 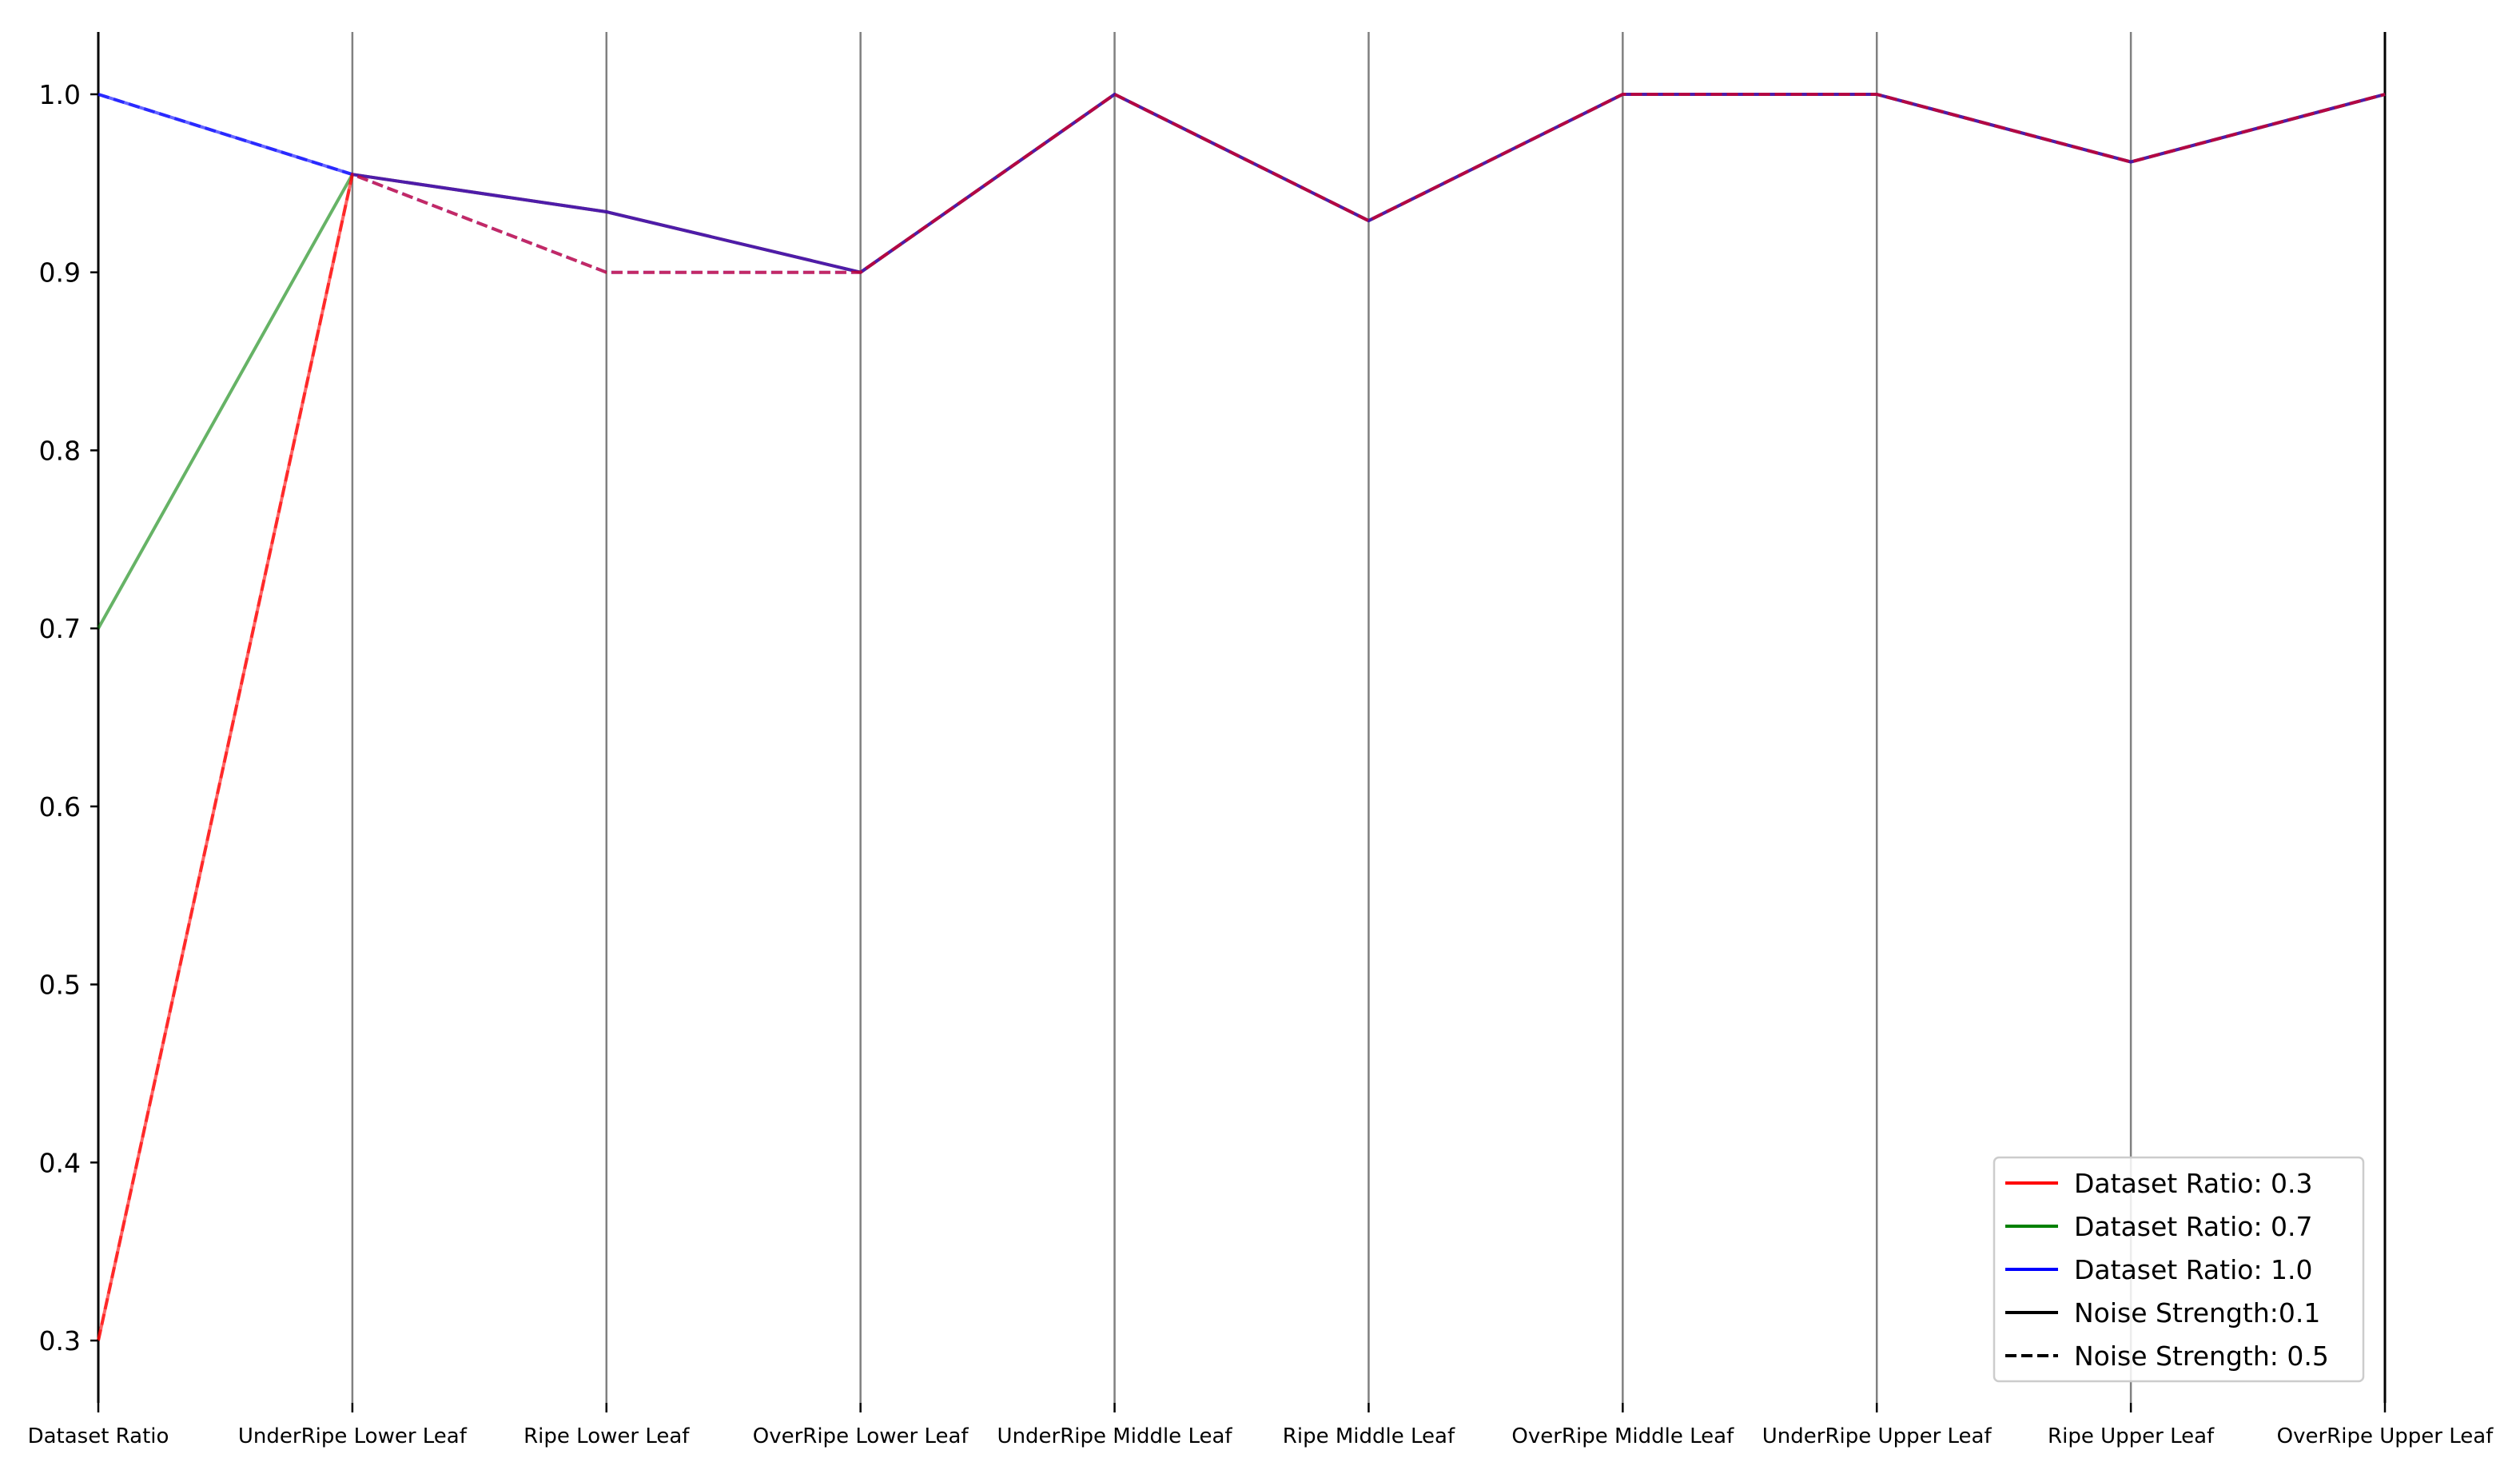 What do you see at coordinates (2193, 1227) in the screenshot?
I see `legend-label: Dataset Ratio: 0.7` at bounding box center [2193, 1227].